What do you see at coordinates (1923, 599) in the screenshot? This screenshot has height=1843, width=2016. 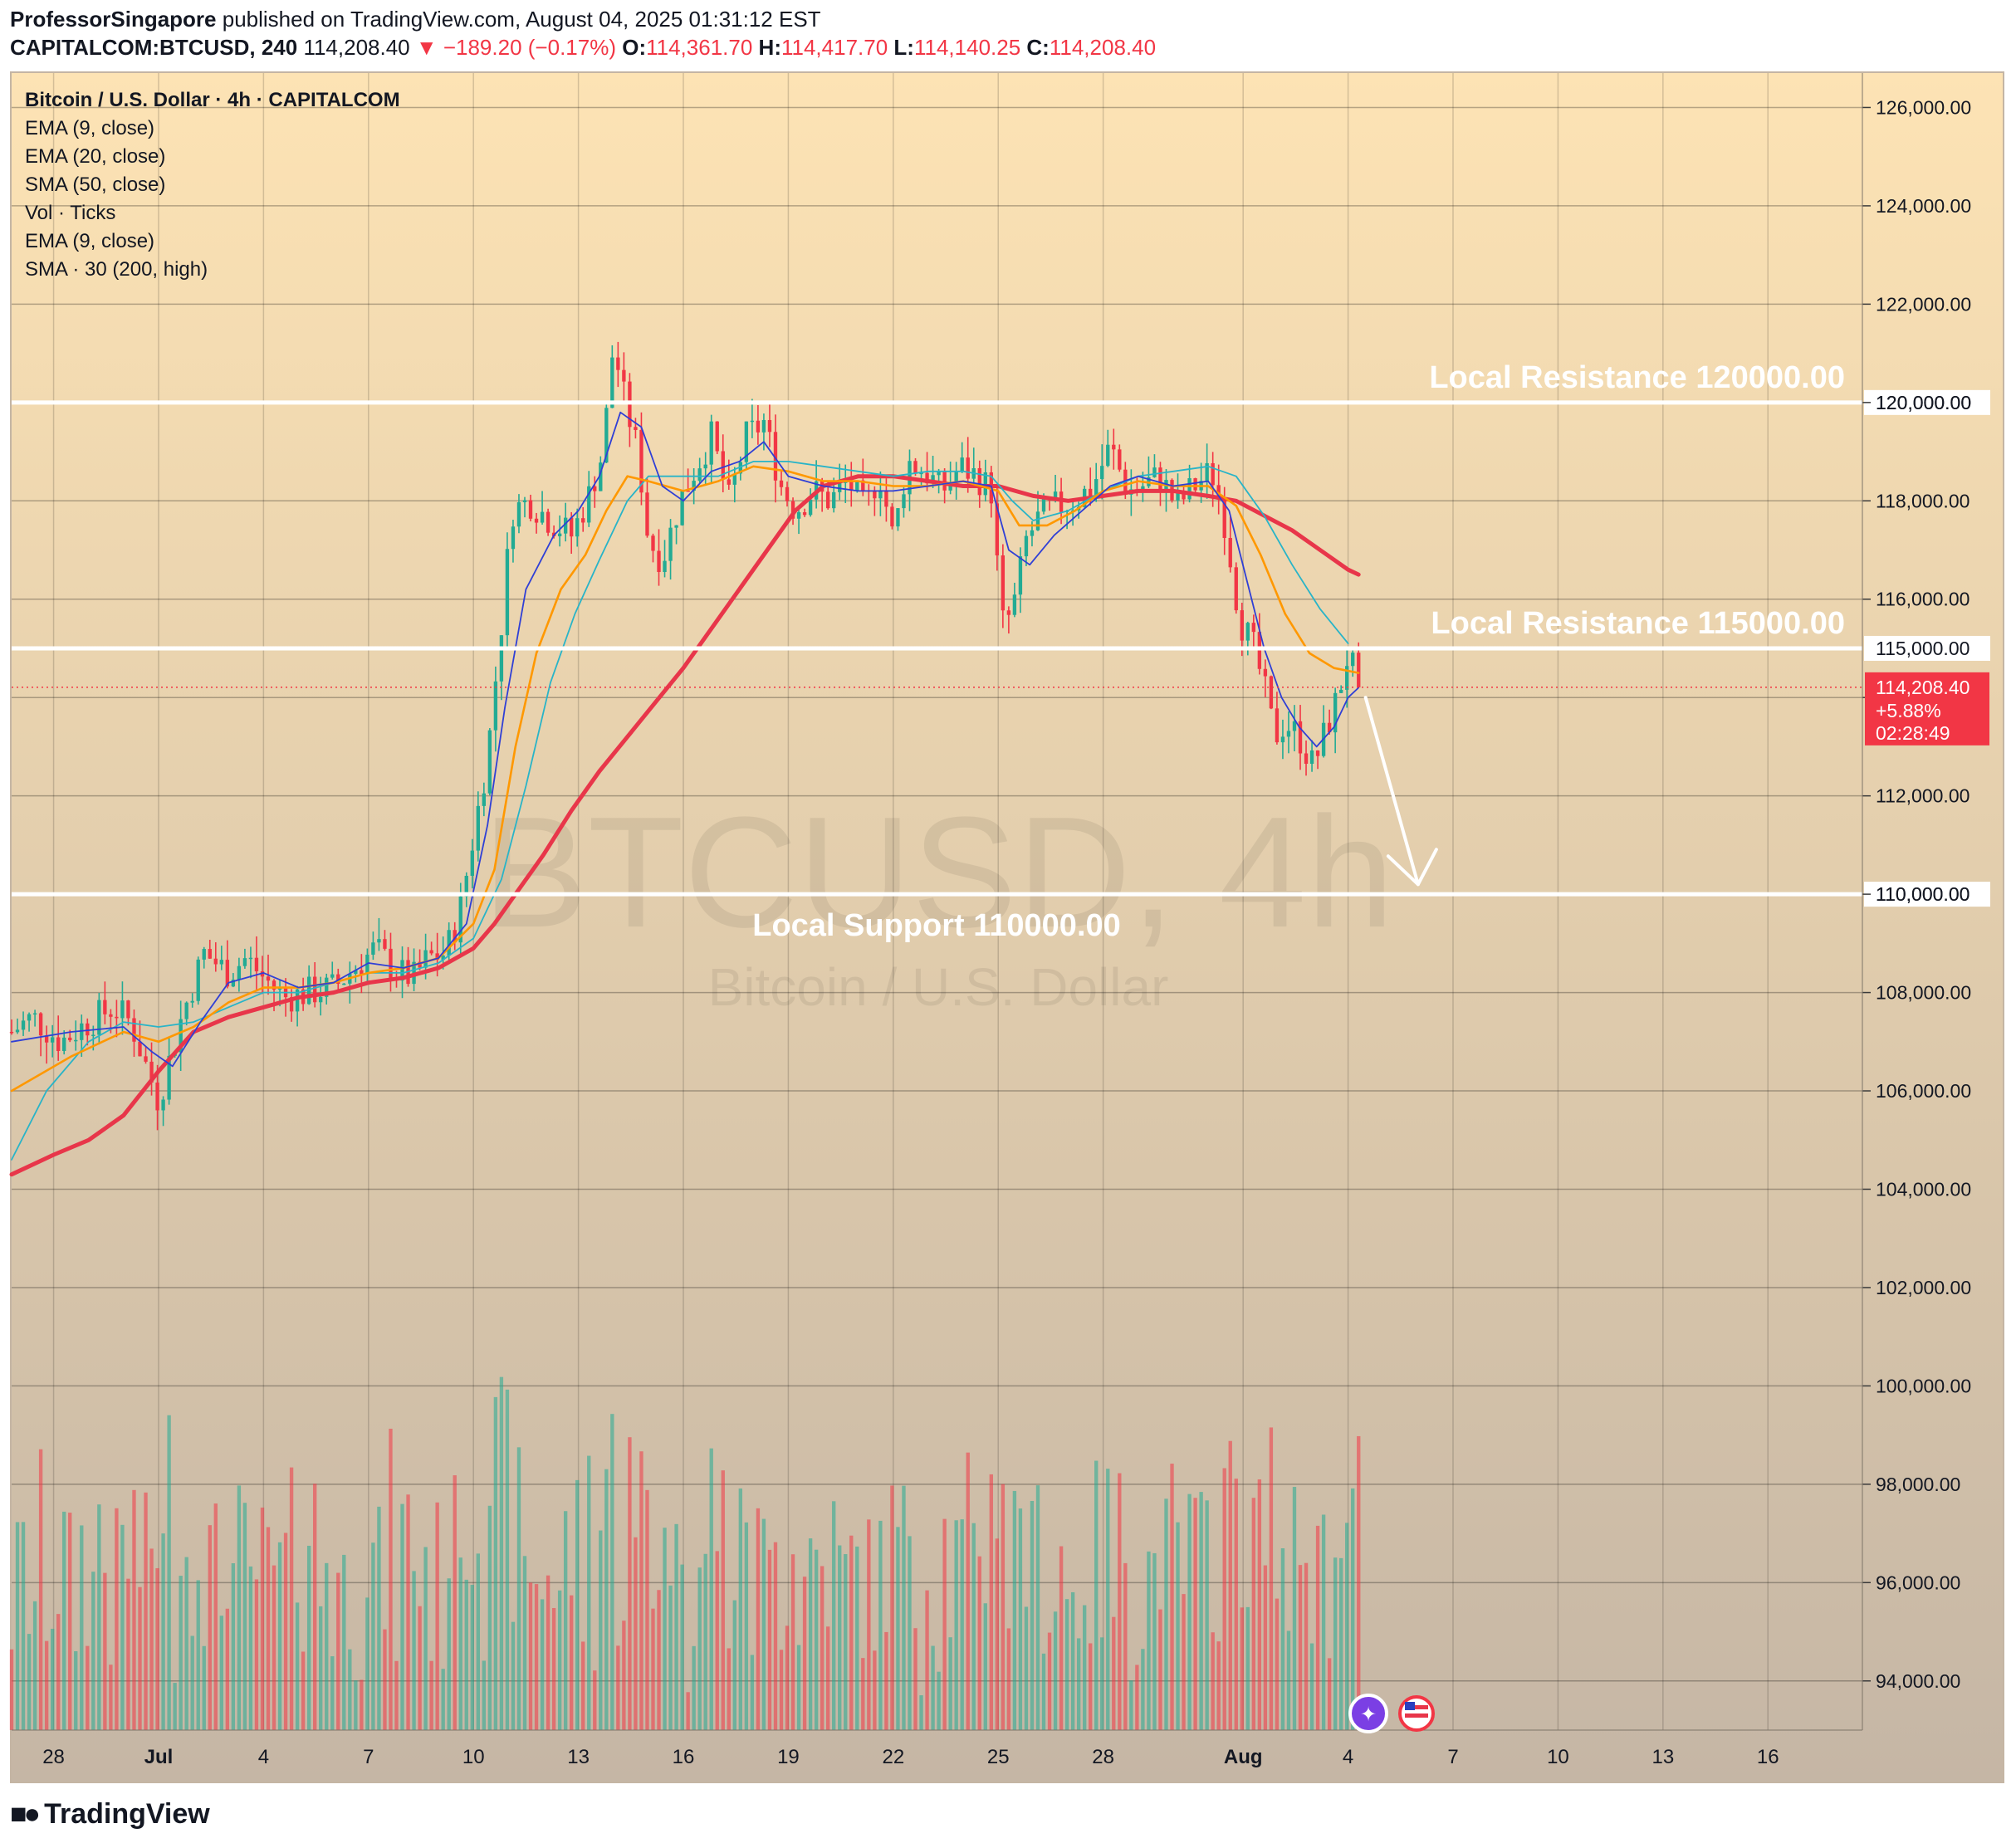 I see `price-tick-label: 116,000.00` at bounding box center [1923, 599].